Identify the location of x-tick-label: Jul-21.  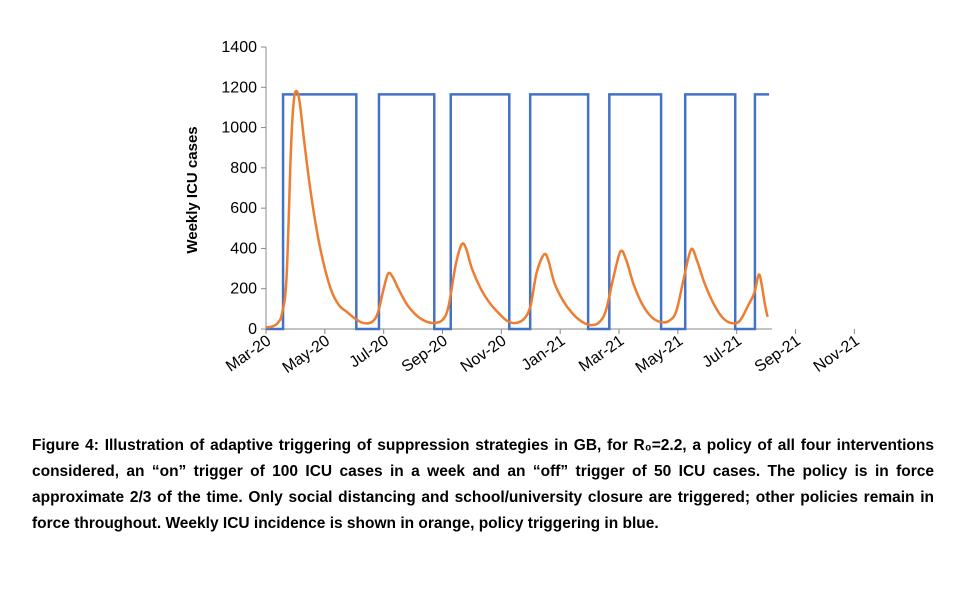
(723, 351).